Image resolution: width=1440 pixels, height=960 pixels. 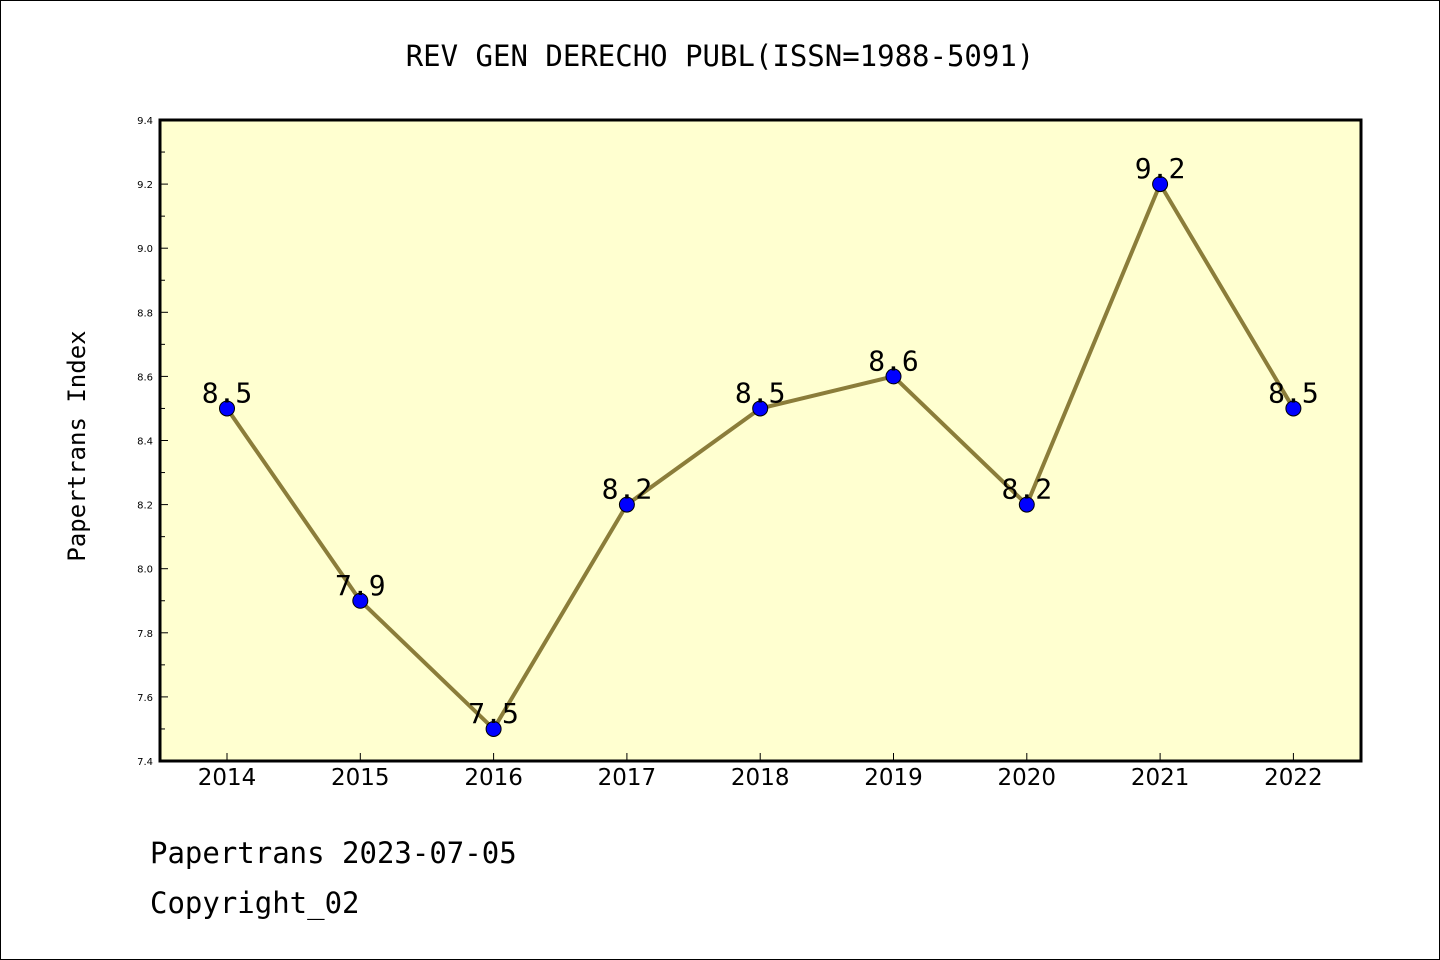 What do you see at coordinates (893, 778) in the screenshot?
I see `x-tick-label: 2019` at bounding box center [893, 778].